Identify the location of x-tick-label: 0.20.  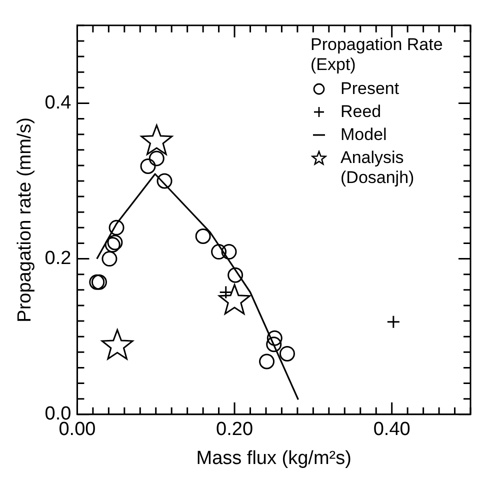
(235, 429).